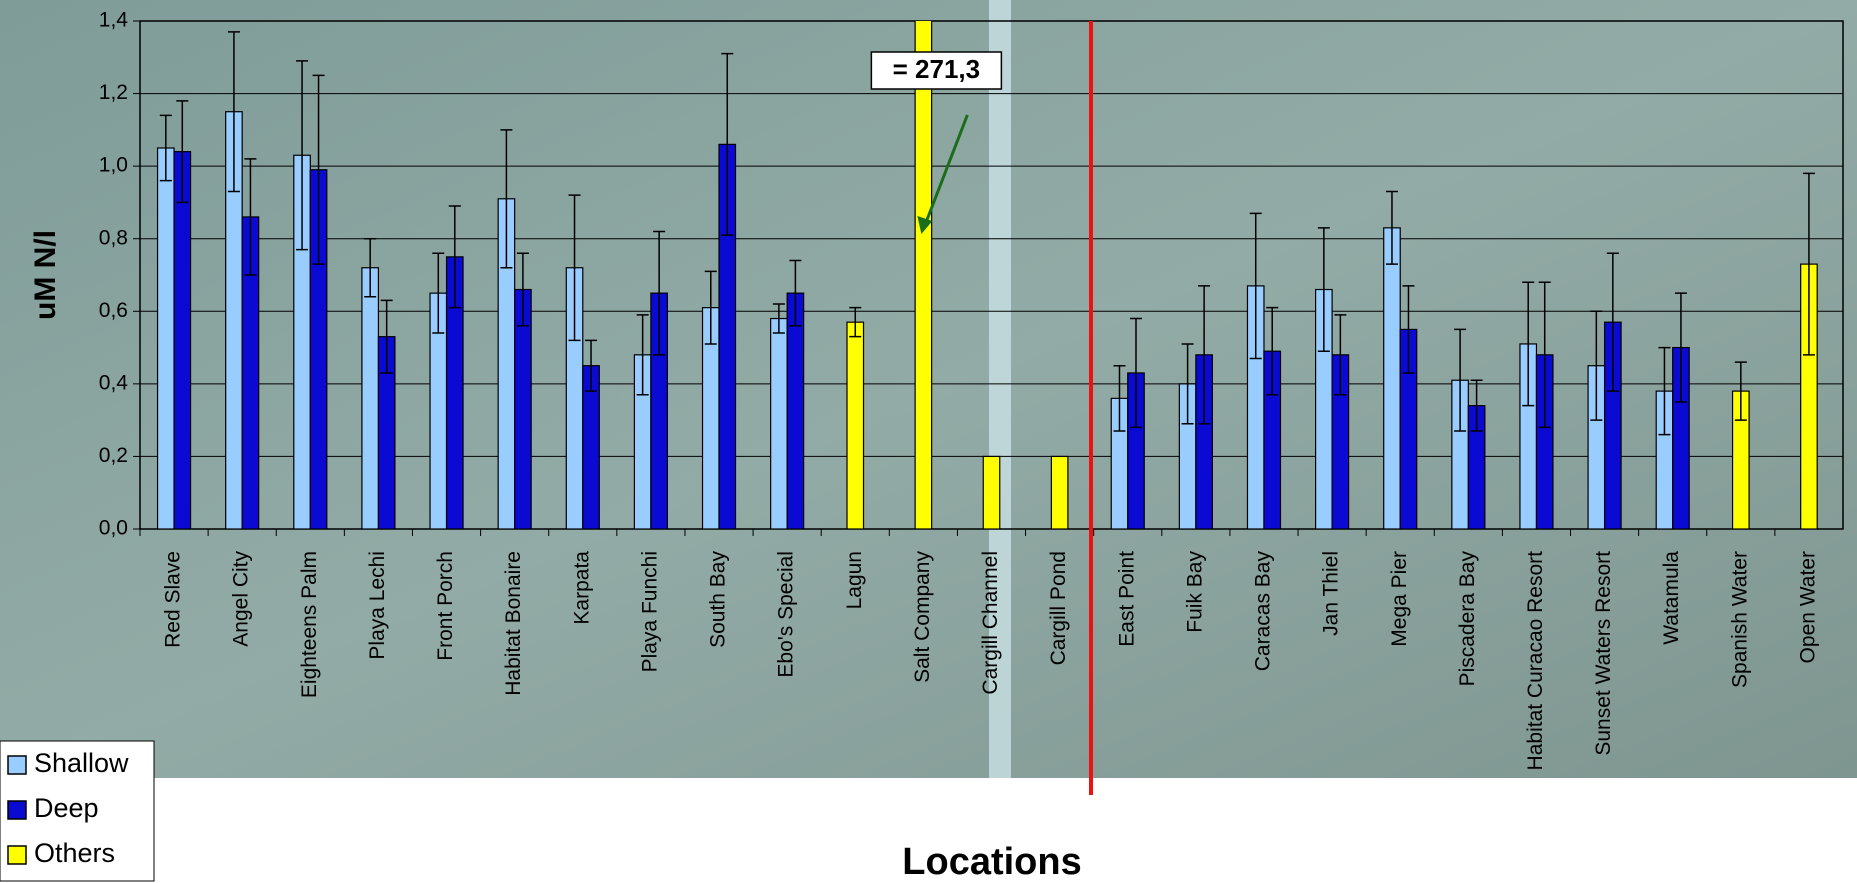 This screenshot has height=883, width=1857. What do you see at coordinates (81, 763) in the screenshot?
I see `legend-label: Shallow` at bounding box center [81, 763].